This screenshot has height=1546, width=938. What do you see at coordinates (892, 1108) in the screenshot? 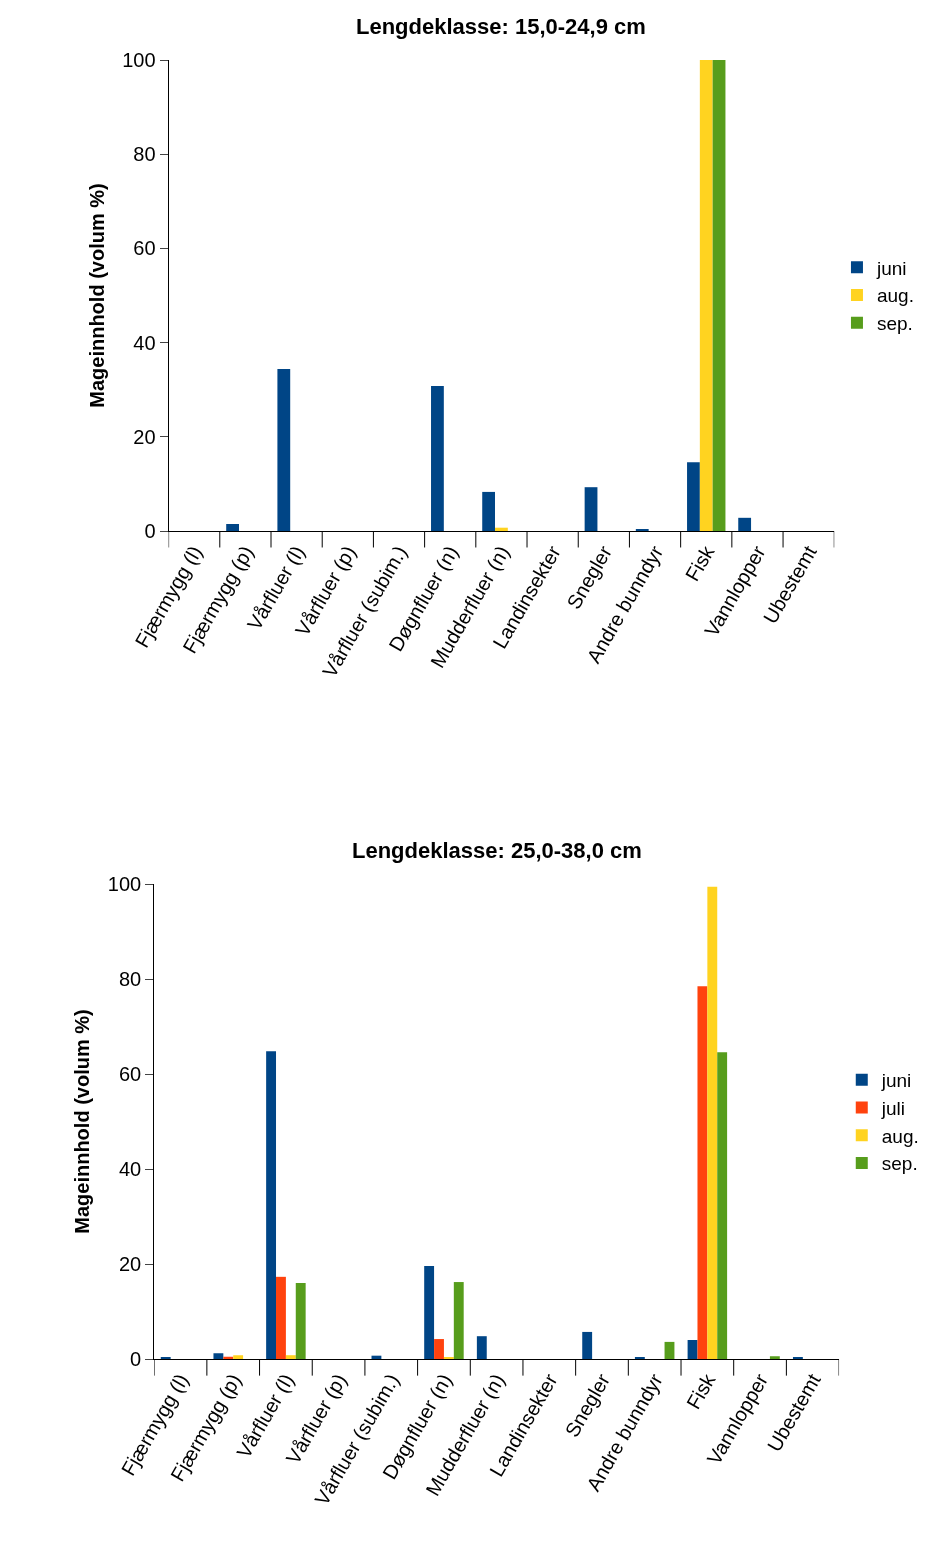
I see `legend-label: juli` at bounding box center [892, 1108].